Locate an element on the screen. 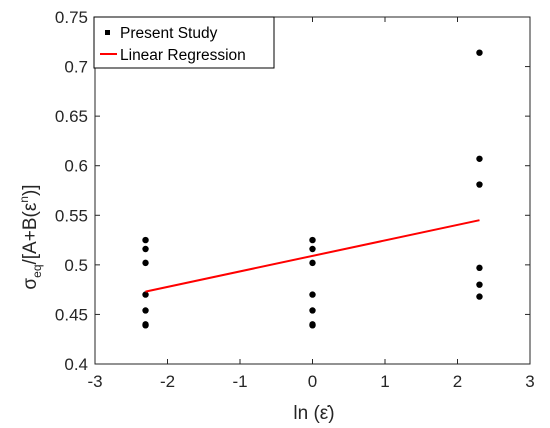  y-tick-label: 0.7 is located at coordinates (76, 67).